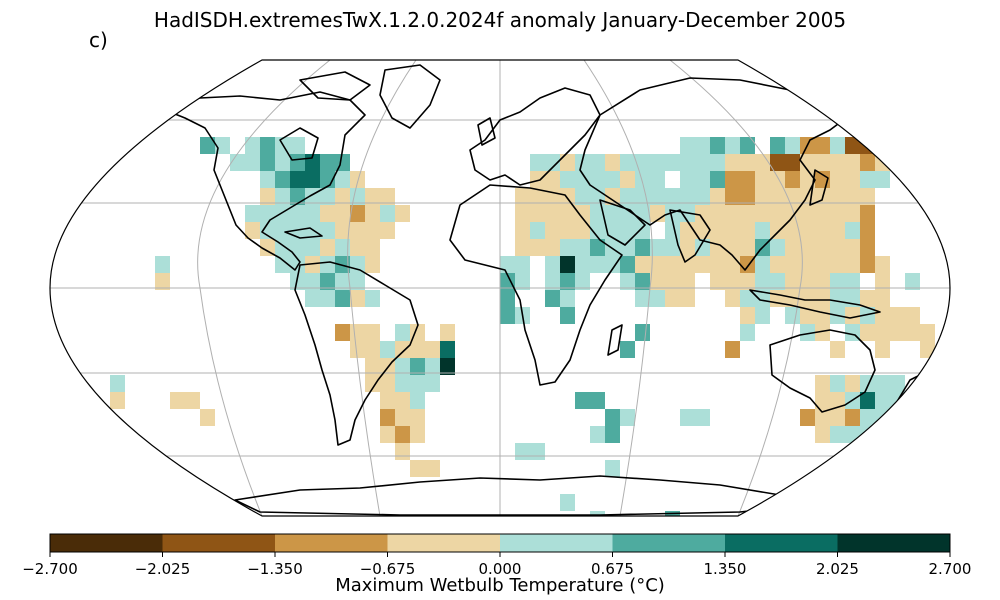  What do you see at coordinates (410, 96) in the screenshot?
I see `coast-greenland` at bounding box center [410, 96].